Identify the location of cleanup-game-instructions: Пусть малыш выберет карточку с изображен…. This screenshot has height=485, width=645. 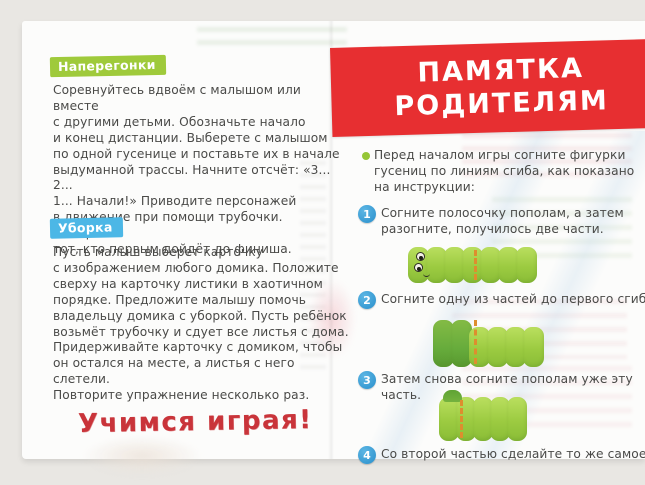
(201, 324).